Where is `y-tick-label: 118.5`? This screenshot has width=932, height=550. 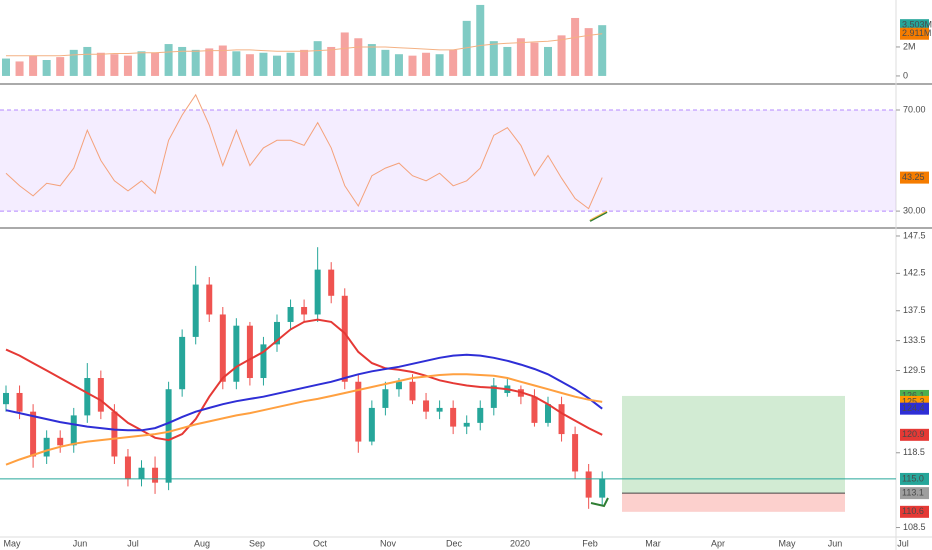
y-tick-label: 118.5 is located at coordinates (914, 452).